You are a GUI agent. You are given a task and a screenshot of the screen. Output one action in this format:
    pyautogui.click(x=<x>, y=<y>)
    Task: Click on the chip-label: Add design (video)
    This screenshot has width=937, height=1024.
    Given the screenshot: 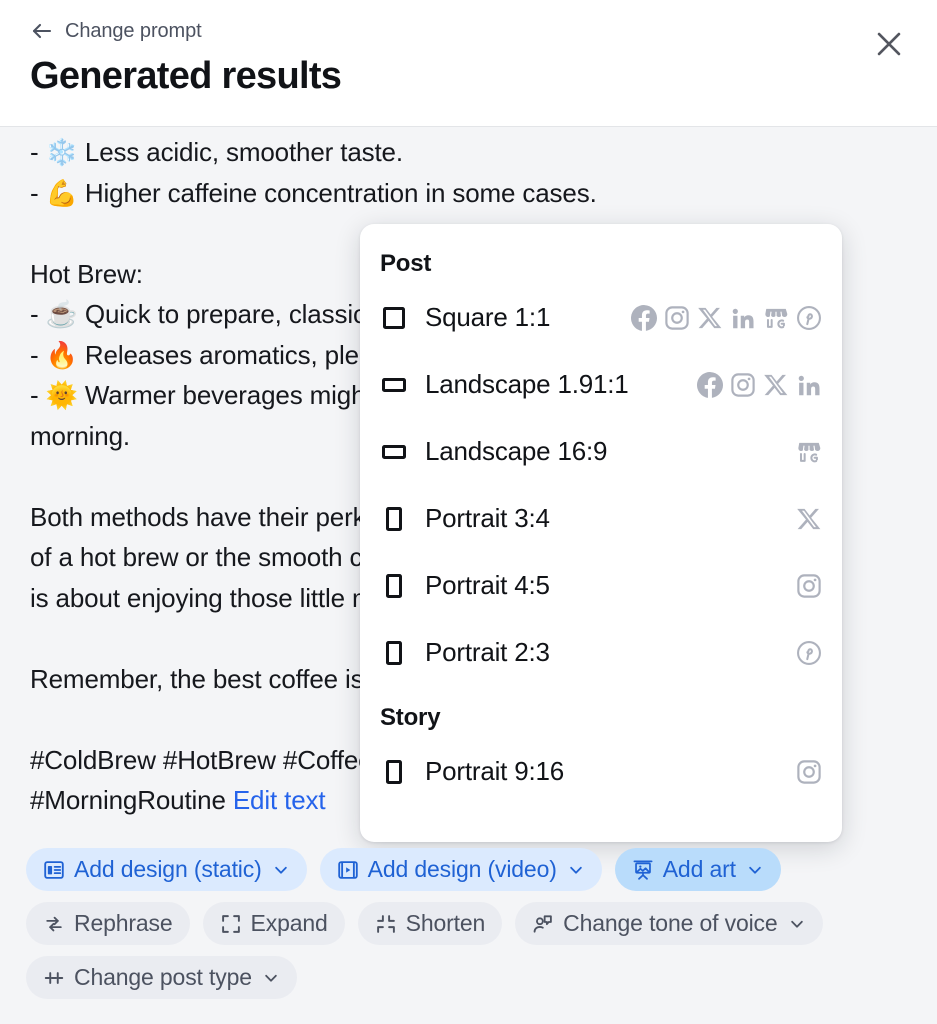 What is the action you would take?
    pyautogui.click(x=462, y=869)
    